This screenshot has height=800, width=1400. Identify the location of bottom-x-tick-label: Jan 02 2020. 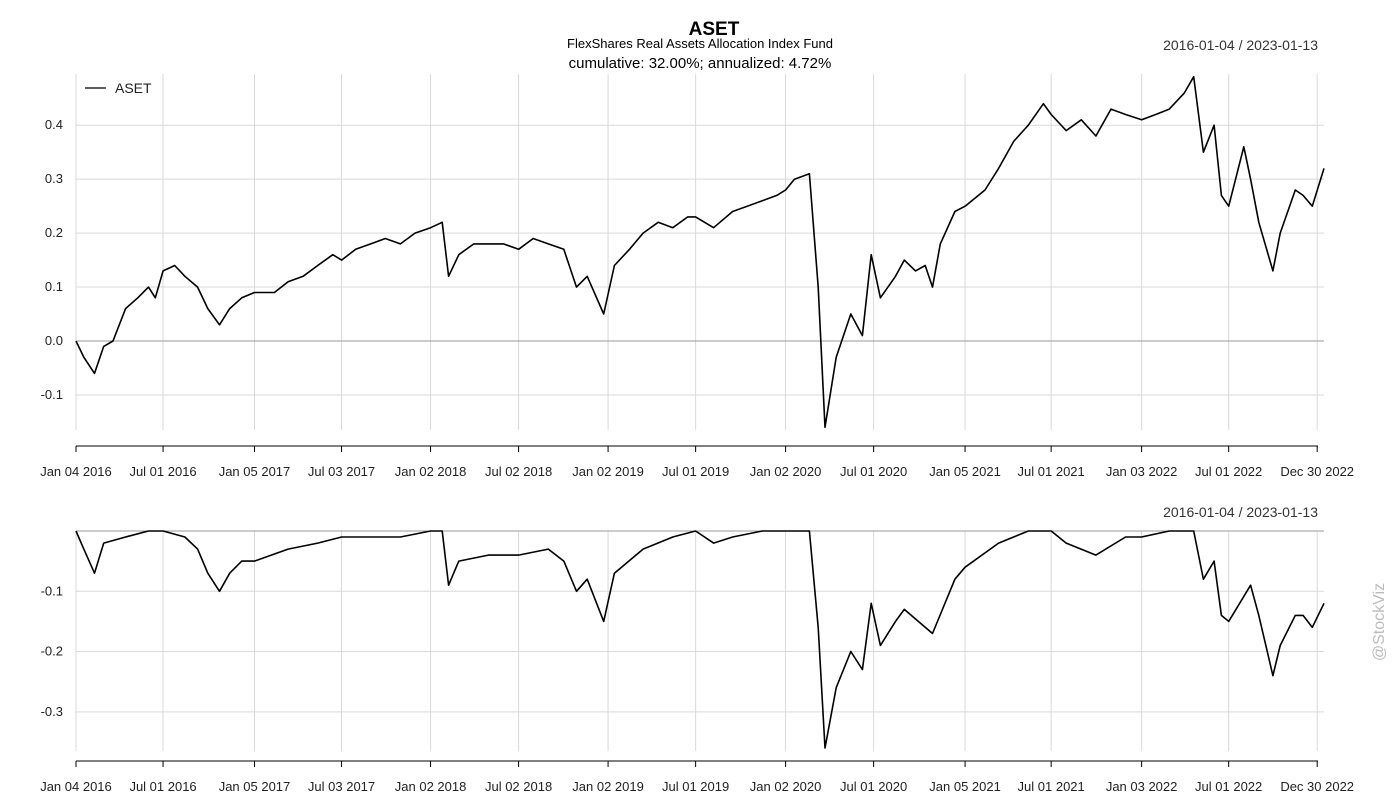
(786, 786).